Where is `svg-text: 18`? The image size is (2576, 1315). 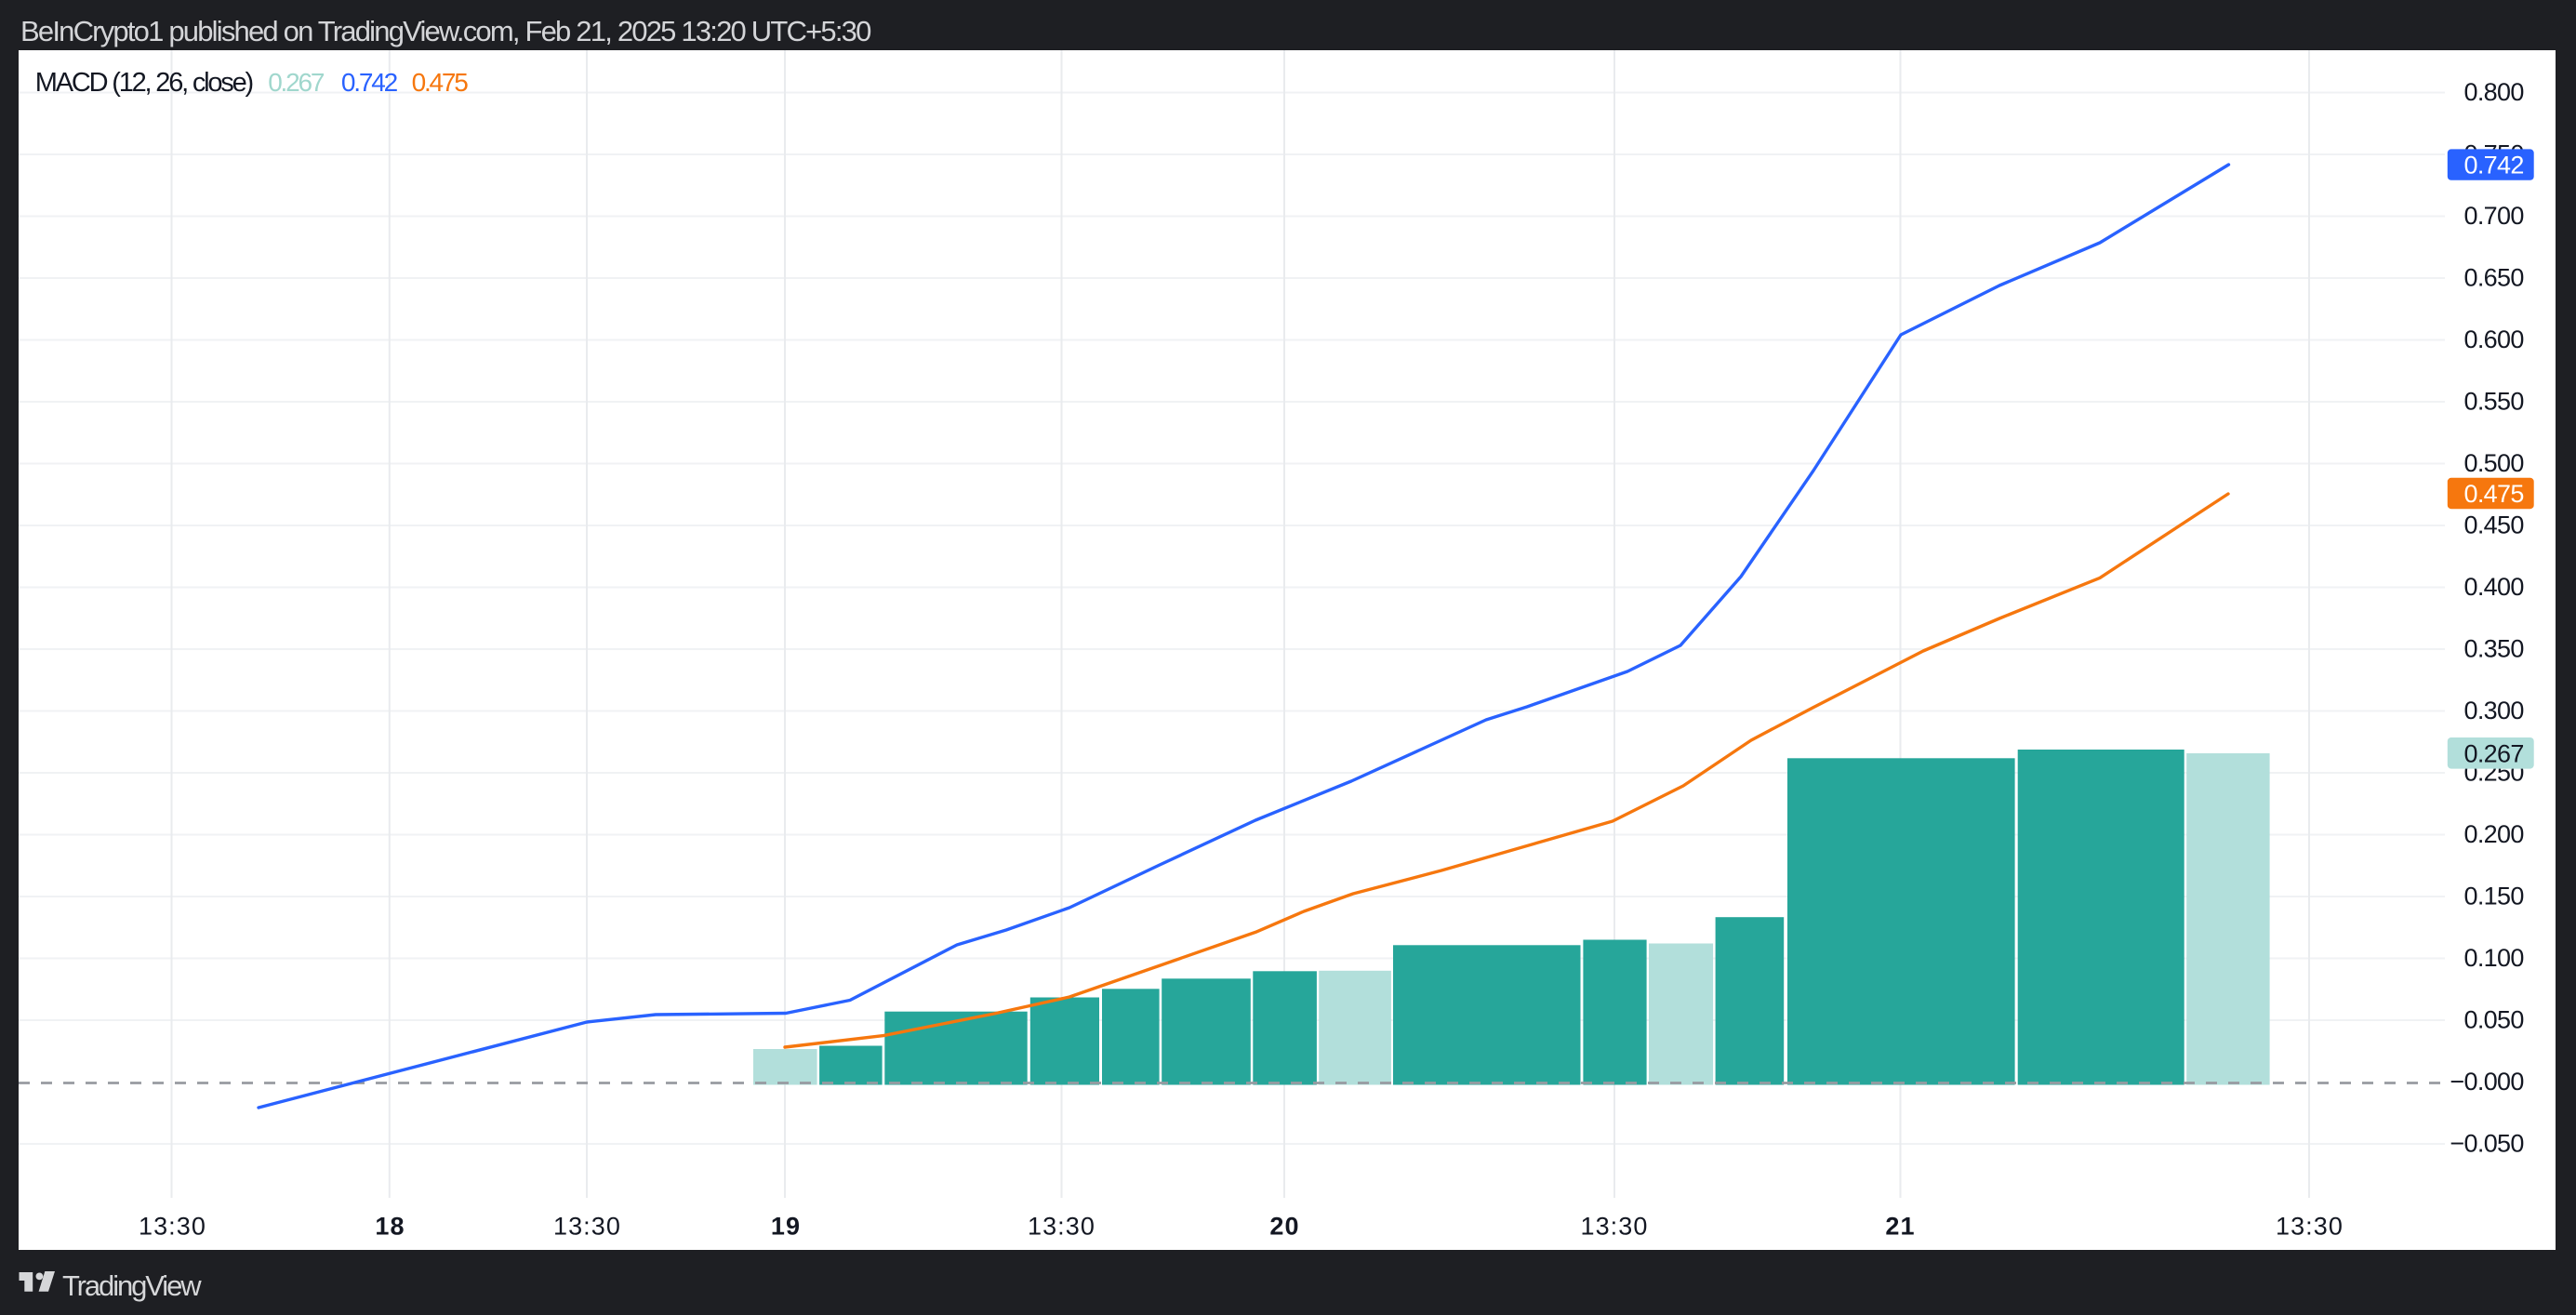
svg-text: 18 is located at coordinates (390, 1227).